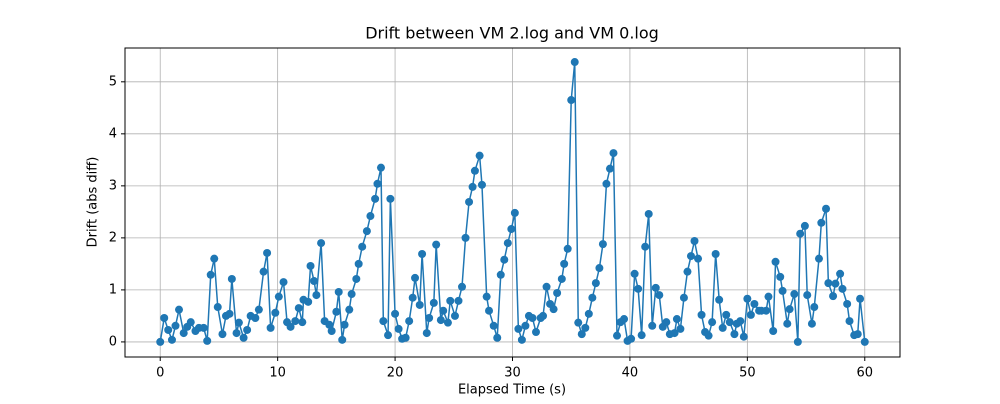 The image size is (1000, 404). Describe the element at coordinates (113, 133) in the screenshot. I see `y-tick-label: 4` at that location.